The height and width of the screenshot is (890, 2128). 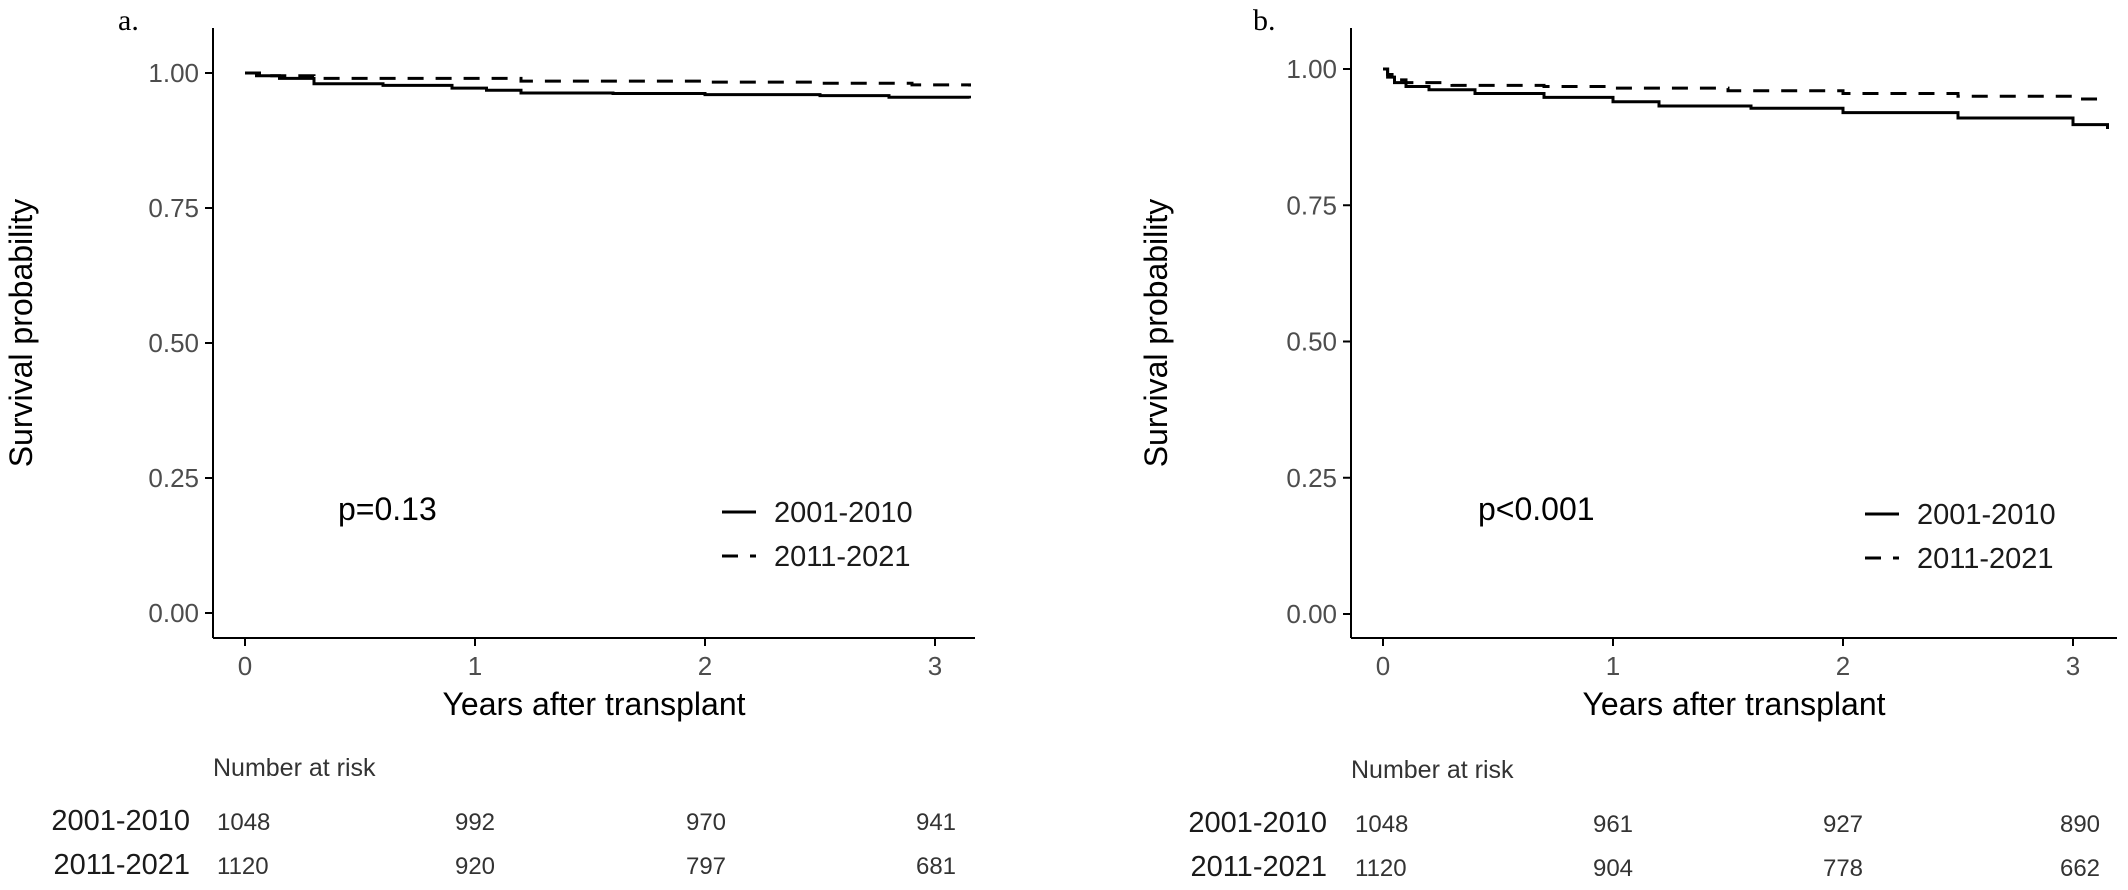 What do you see at coordinates (1613, 868) in the screenshot?
I see `risk-count: 904` at bounding box center [1613, 868].